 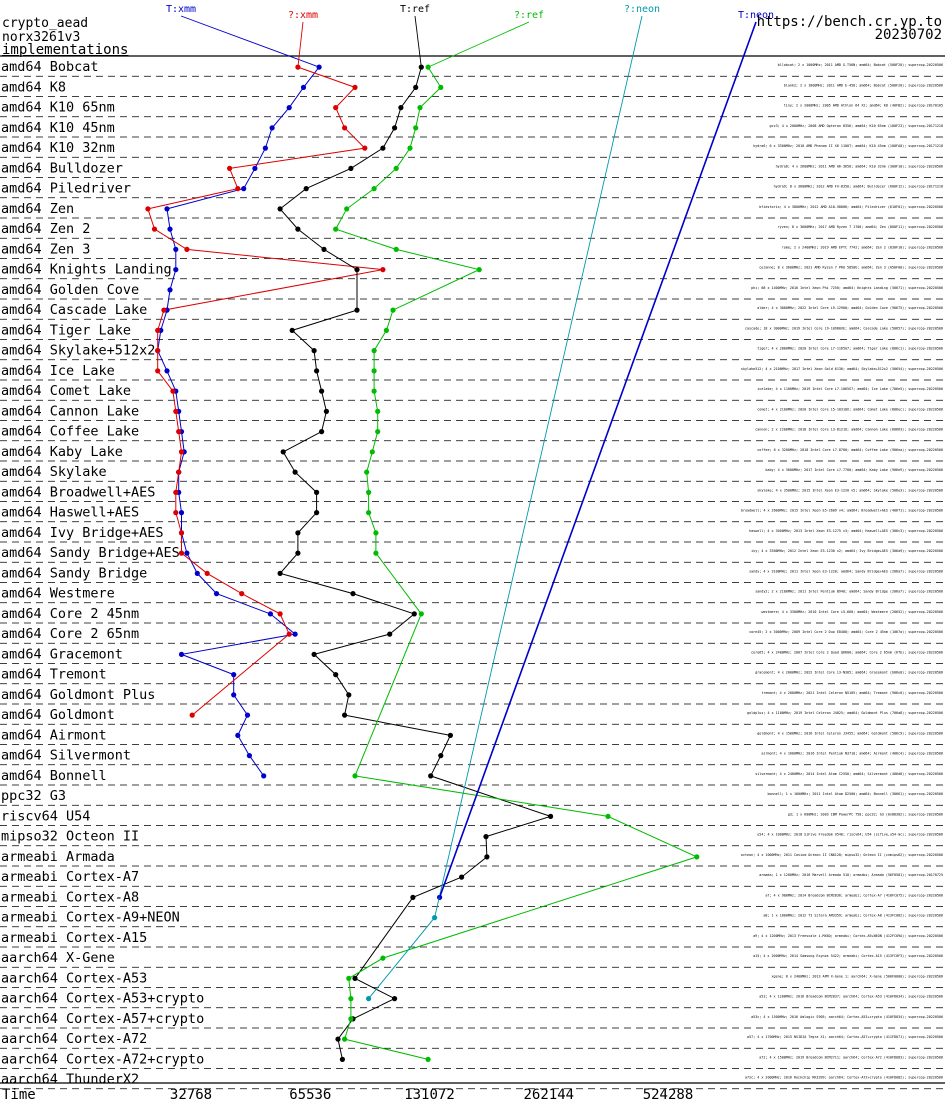 I want to click on platform-label: amd64 Sandy Bridge+AES, so click(x=90, y=553).